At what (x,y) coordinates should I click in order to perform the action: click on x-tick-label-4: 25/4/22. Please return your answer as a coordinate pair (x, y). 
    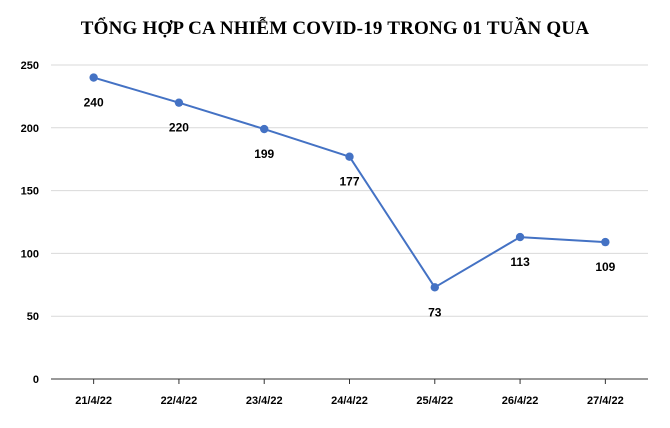
    Looking at the image, I should click on (434, 401).